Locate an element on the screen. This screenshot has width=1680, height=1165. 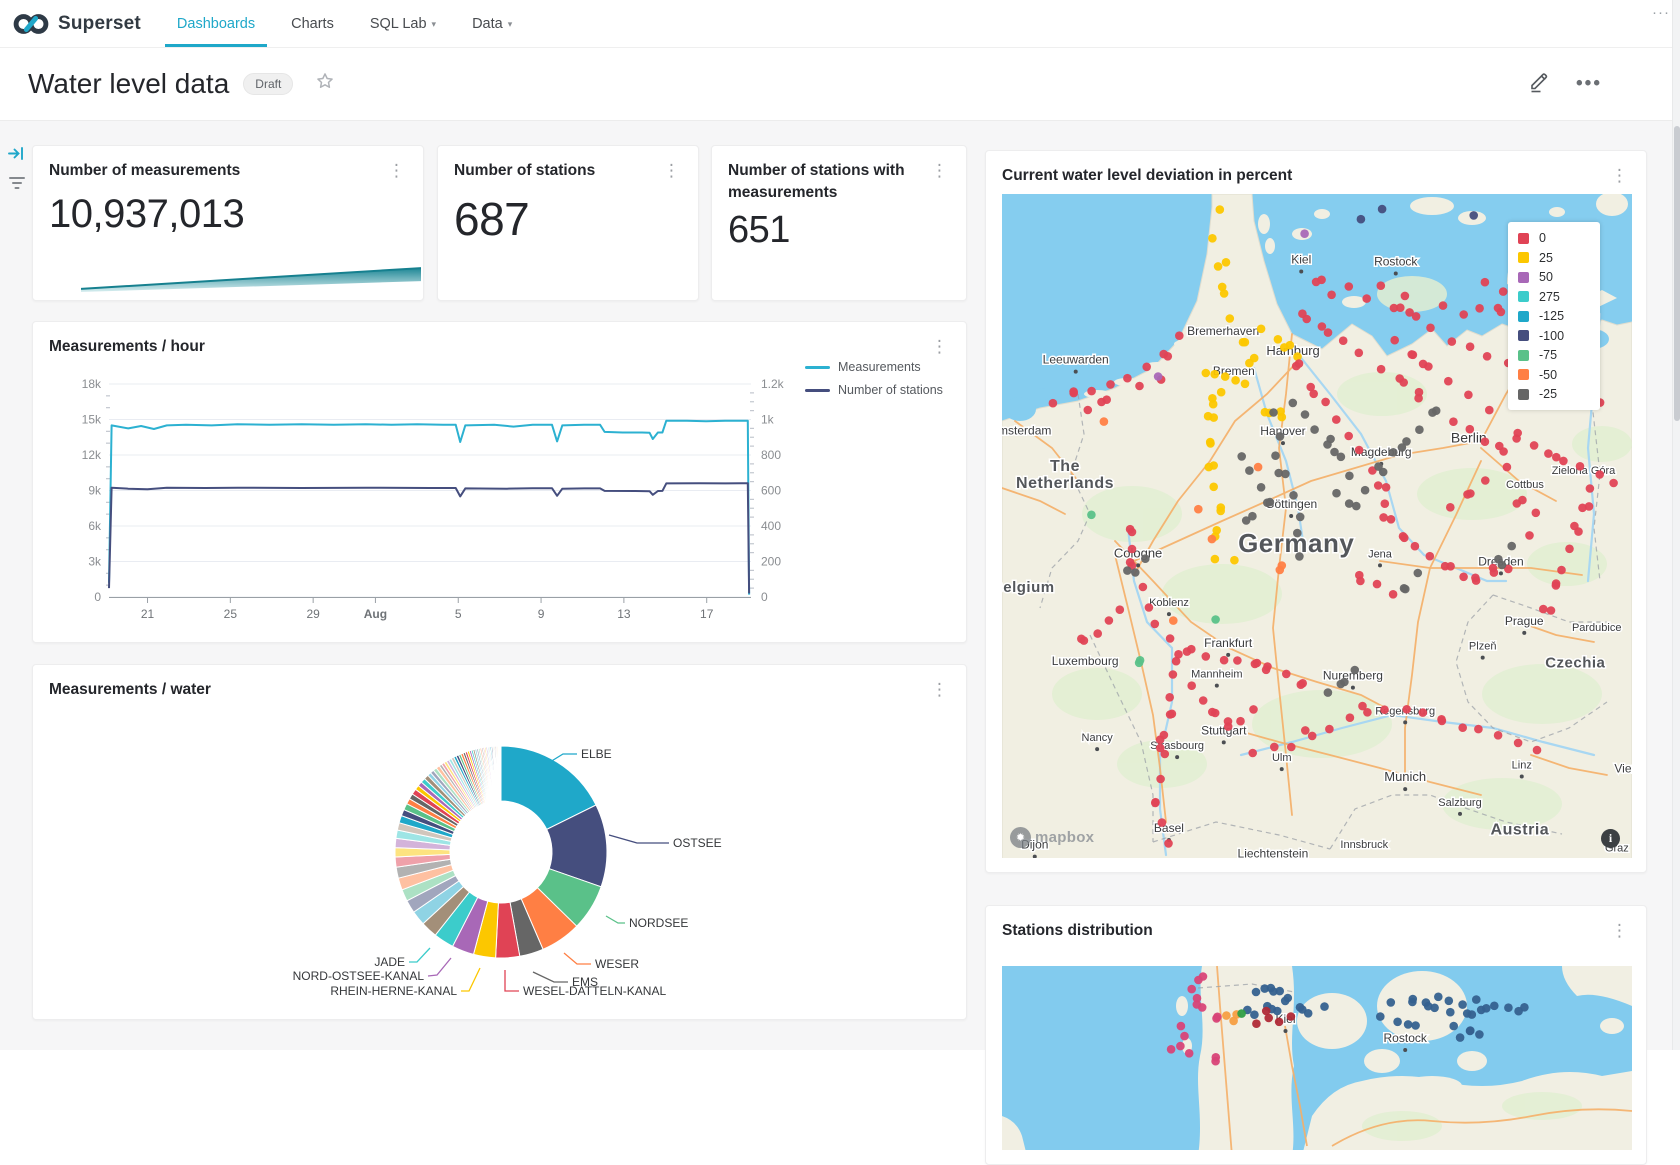
nav-item-dashboards: Dashboards is located at coordinates (216, 23).